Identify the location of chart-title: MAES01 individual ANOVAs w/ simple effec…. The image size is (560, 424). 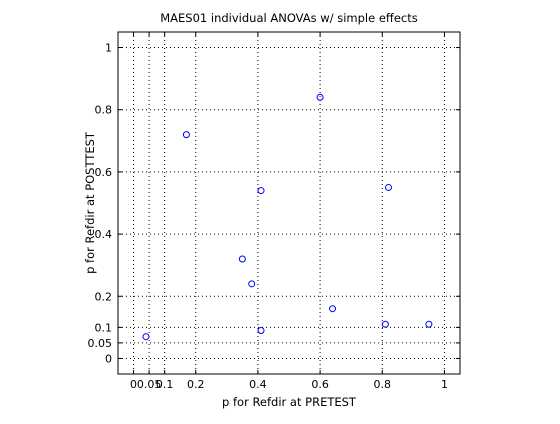
(289, 18).